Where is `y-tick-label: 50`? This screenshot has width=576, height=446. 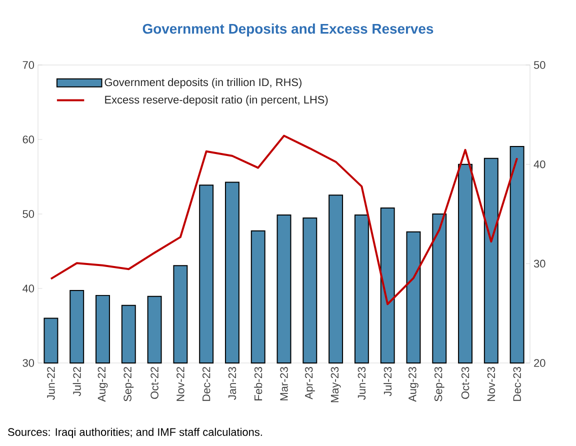
y-tick-label: 50 is located at coordinates (28, 214).